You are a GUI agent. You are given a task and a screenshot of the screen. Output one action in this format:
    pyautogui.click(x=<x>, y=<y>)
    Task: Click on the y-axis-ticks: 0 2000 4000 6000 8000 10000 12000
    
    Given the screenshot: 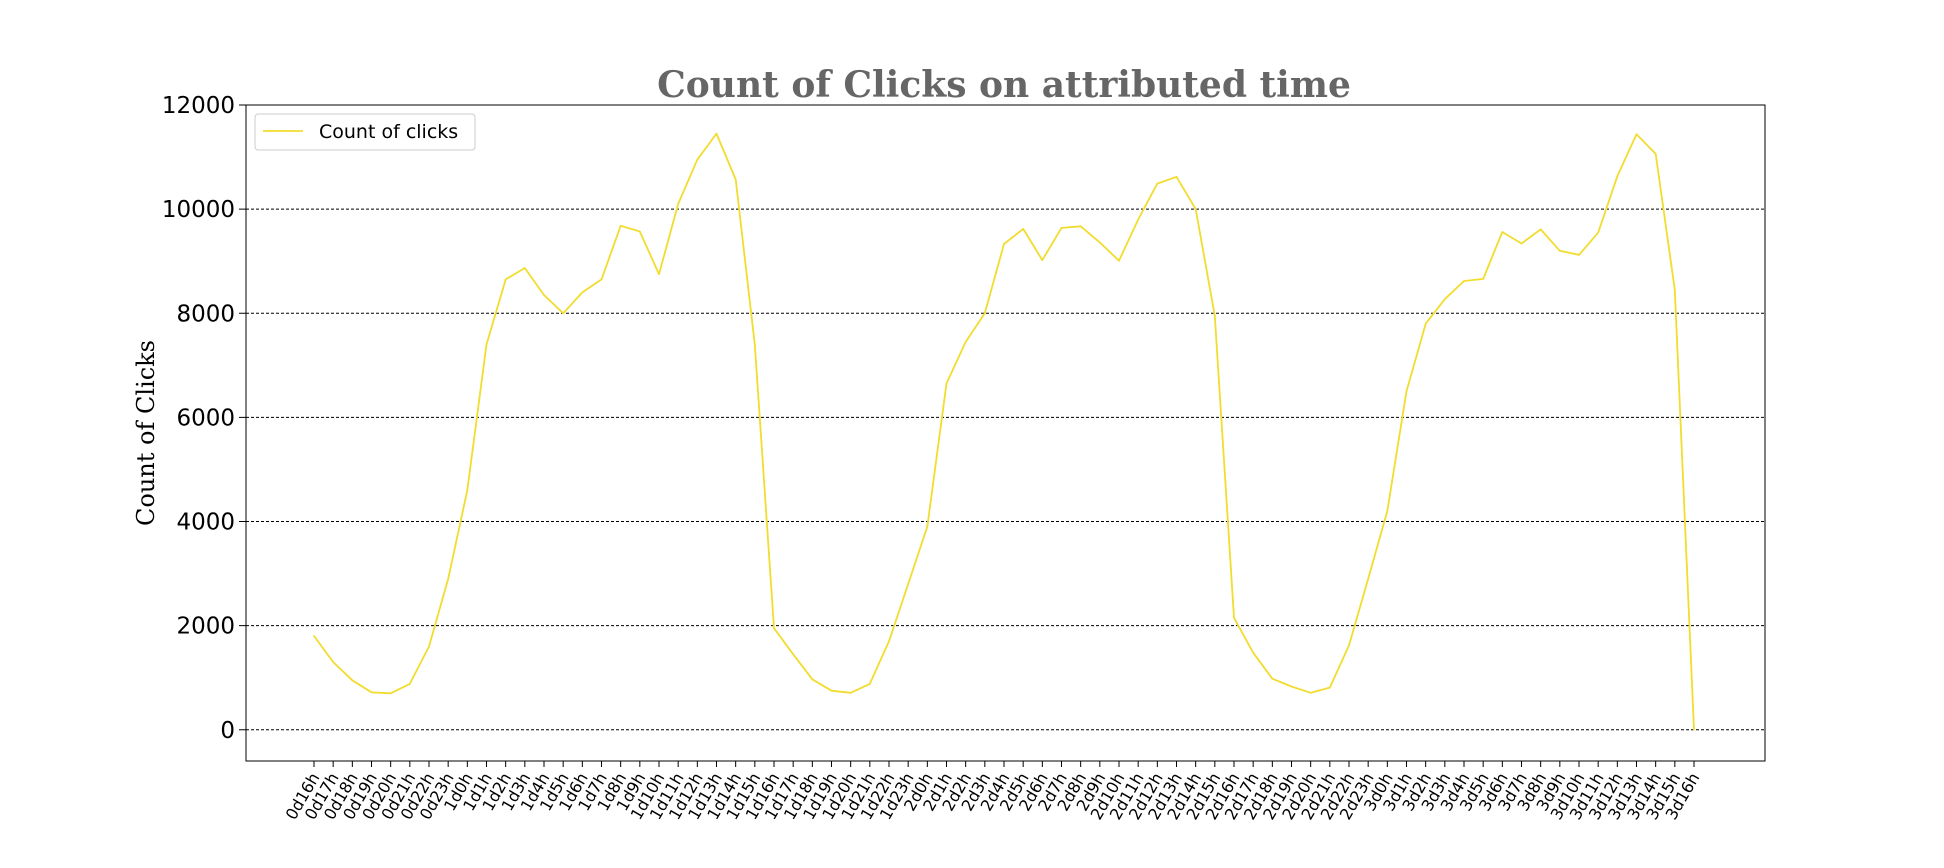 What is the action you would take?
    pyautogui.click(x=204, y=418)
    